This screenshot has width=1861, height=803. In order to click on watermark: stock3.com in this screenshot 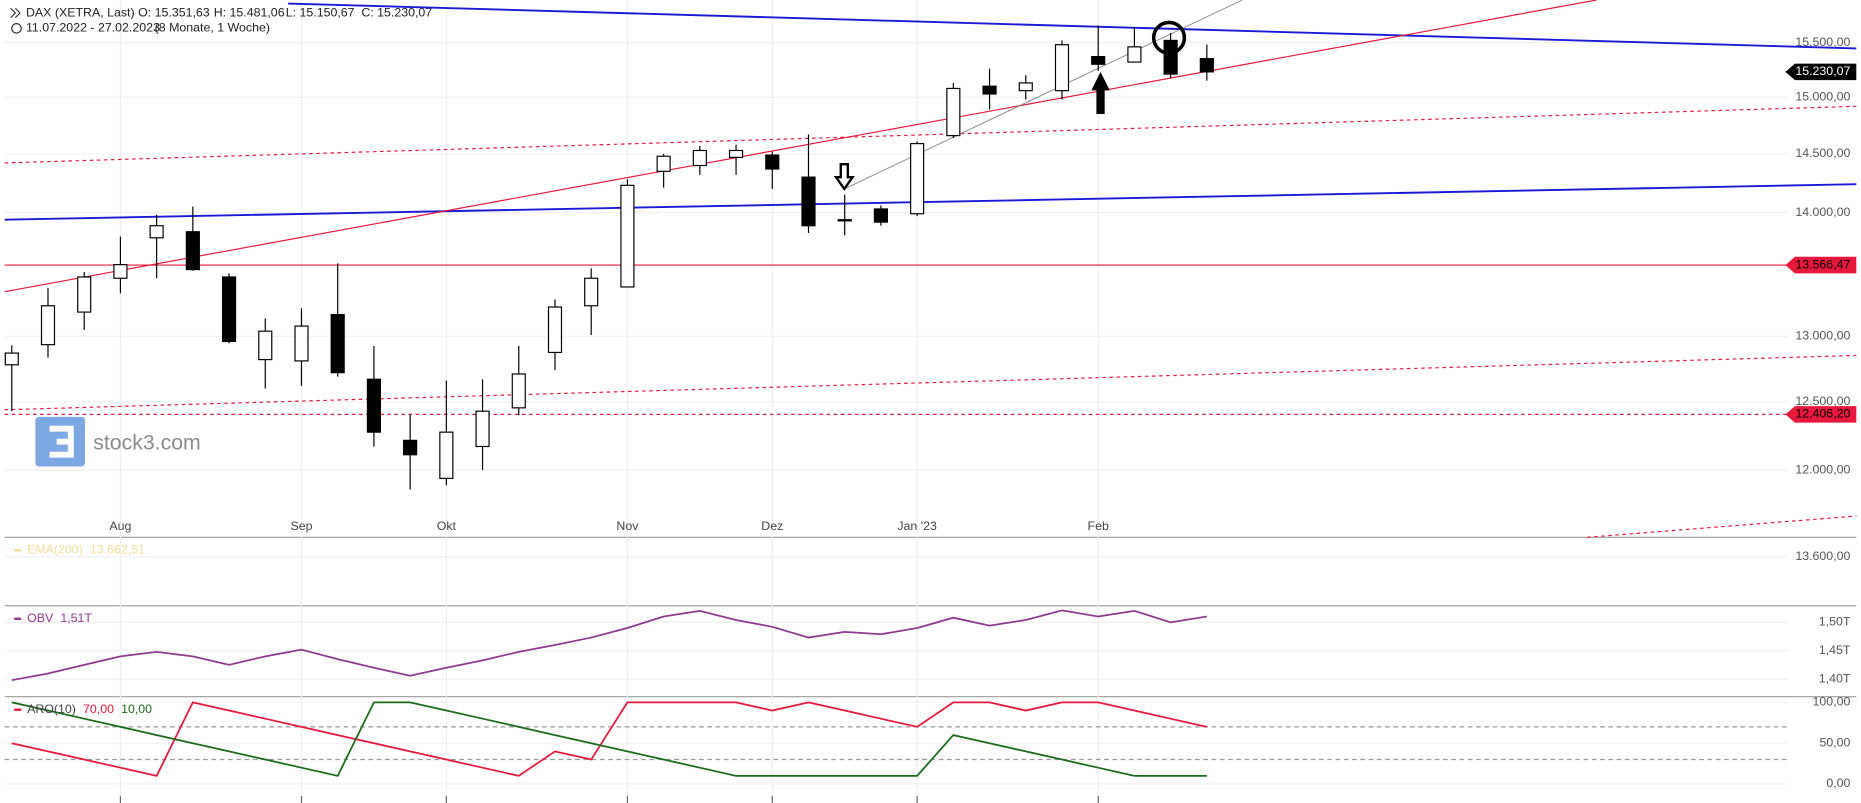, I will do `click(118, 441)`.